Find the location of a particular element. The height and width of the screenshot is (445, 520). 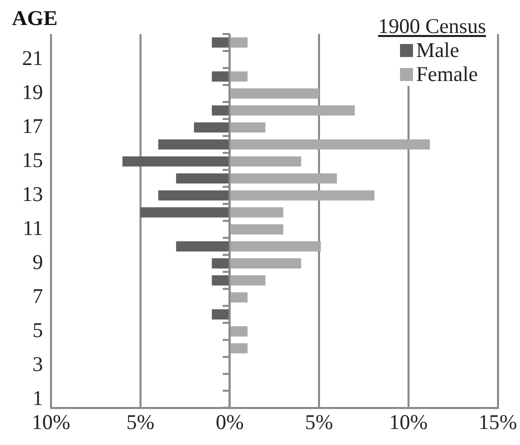

x-tick-label: 15% is located at coordinates (498, 422).